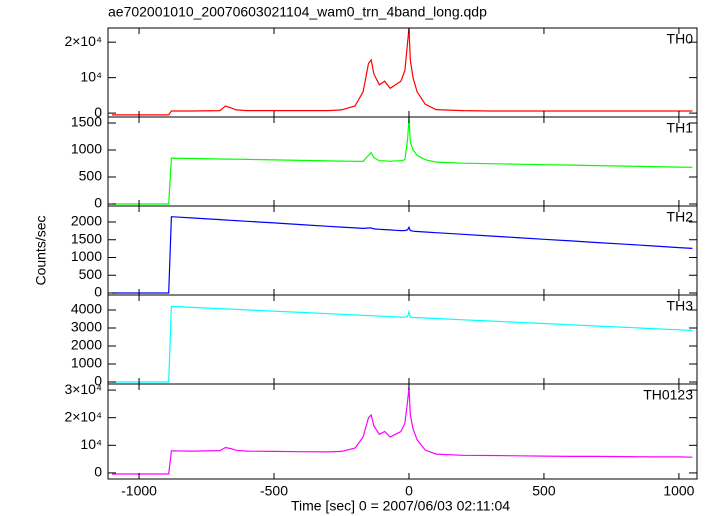 Image resolution: width=717 pixels, height=516 pixels. Describe the element at coordinates (86, 309) in the screenshot. I see `y-tick-label: 4000` at that location.